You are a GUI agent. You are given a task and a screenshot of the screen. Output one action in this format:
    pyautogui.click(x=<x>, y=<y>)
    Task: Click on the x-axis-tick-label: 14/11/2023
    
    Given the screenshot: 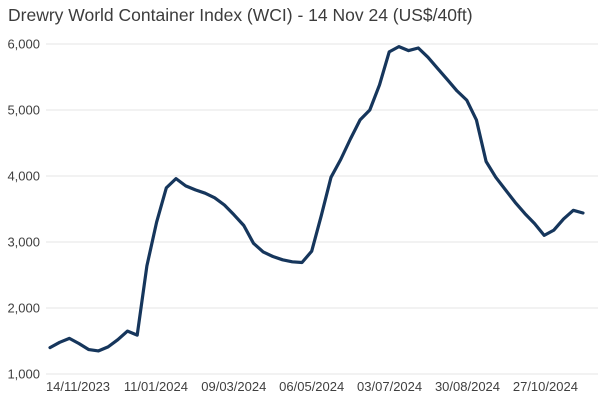 What is the action you would take?
    pyautogui.click(x=78, y=386)
    